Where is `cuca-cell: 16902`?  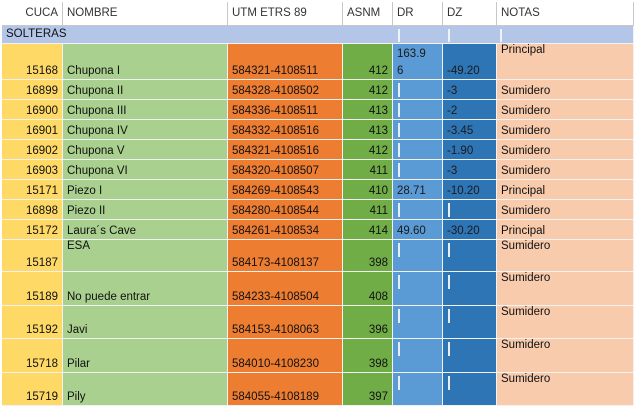 cuca-cell: 16902 is located at coordinates (32, 150).